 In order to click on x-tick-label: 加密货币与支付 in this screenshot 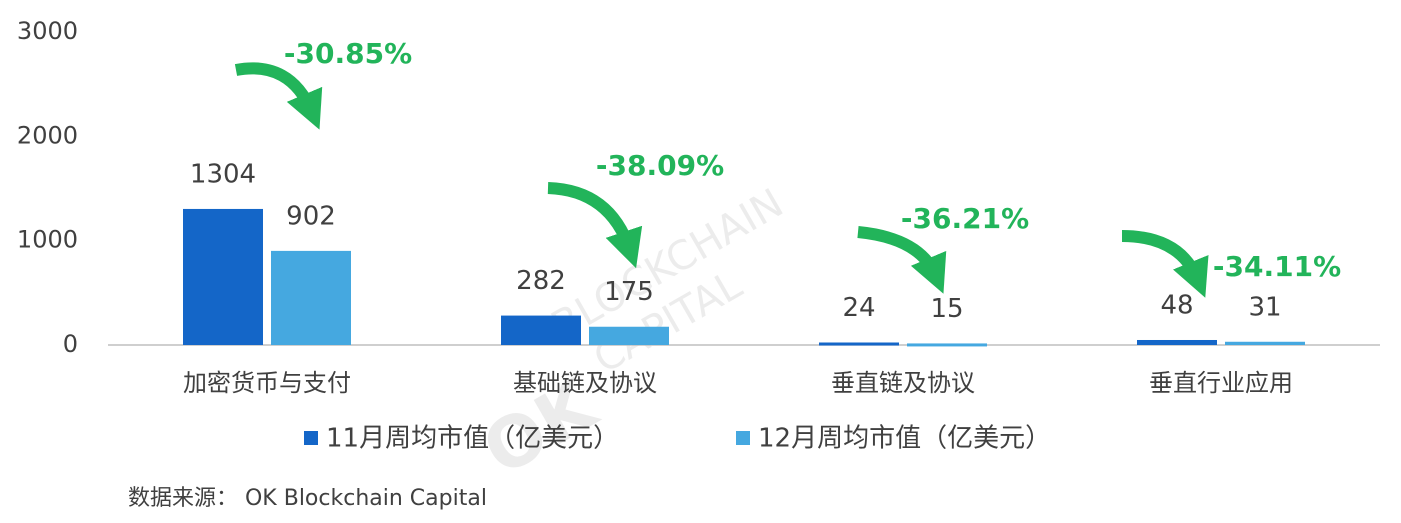, I will do `click(267, 383)`.